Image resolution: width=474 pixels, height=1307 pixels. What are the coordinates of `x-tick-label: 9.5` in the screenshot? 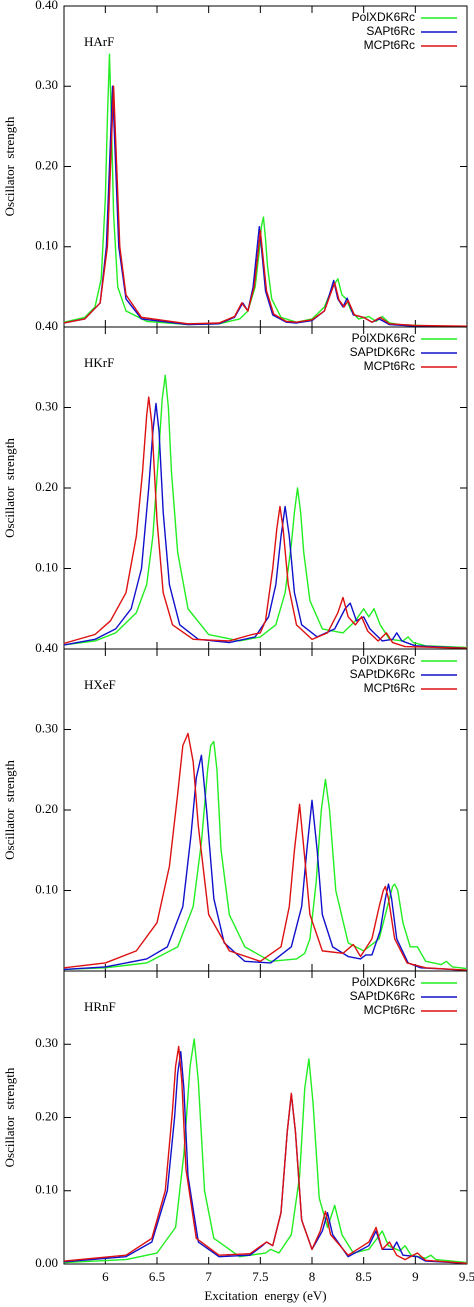 It's located at (466, 1276).